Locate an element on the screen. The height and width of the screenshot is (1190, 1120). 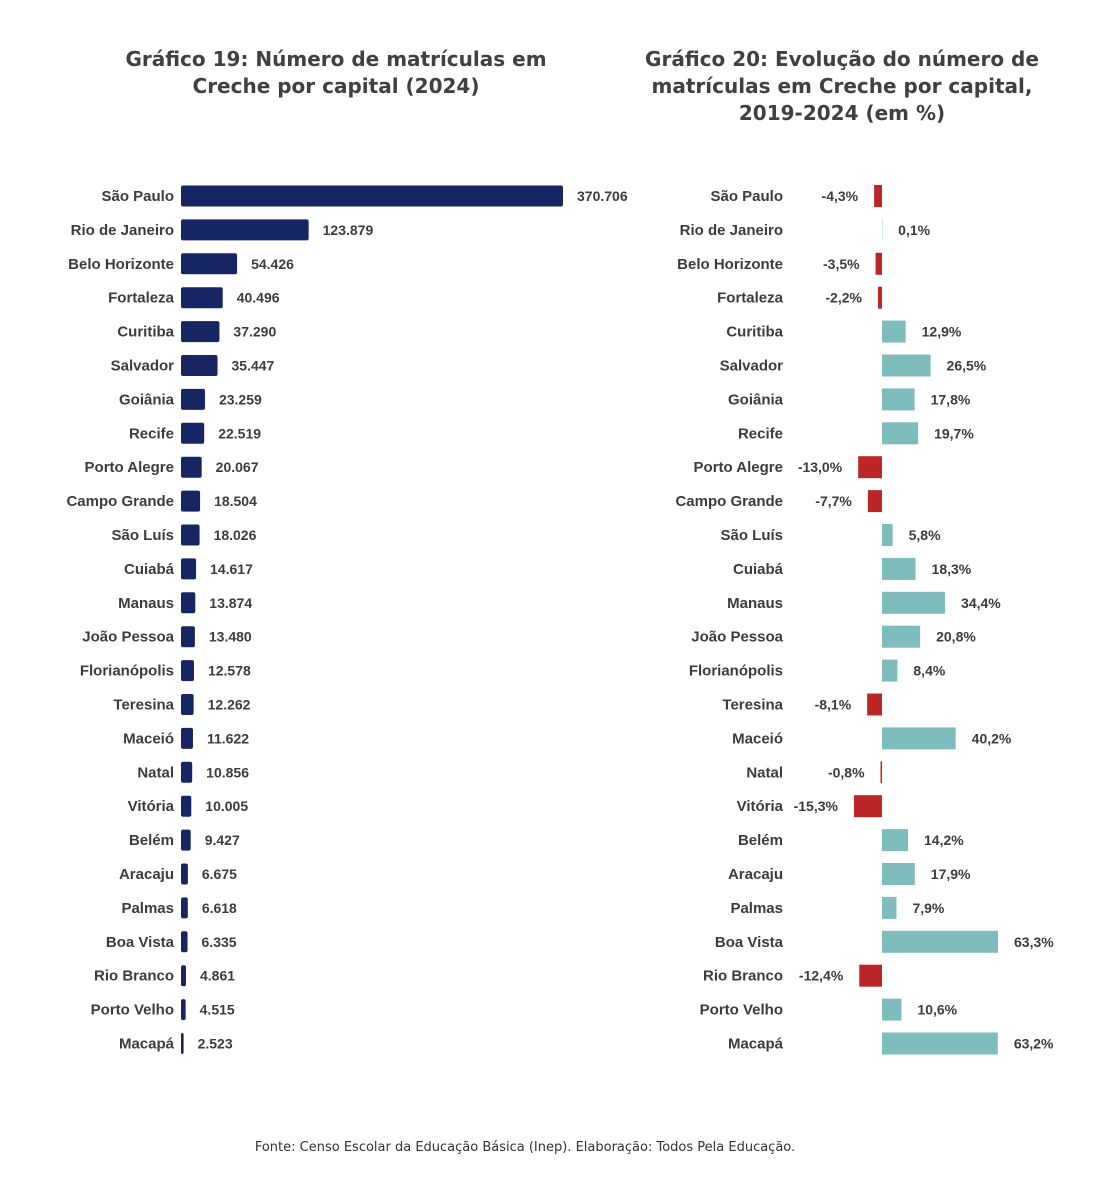
chart-19-value-label: 370.706 is located at coordinates (602, 196).